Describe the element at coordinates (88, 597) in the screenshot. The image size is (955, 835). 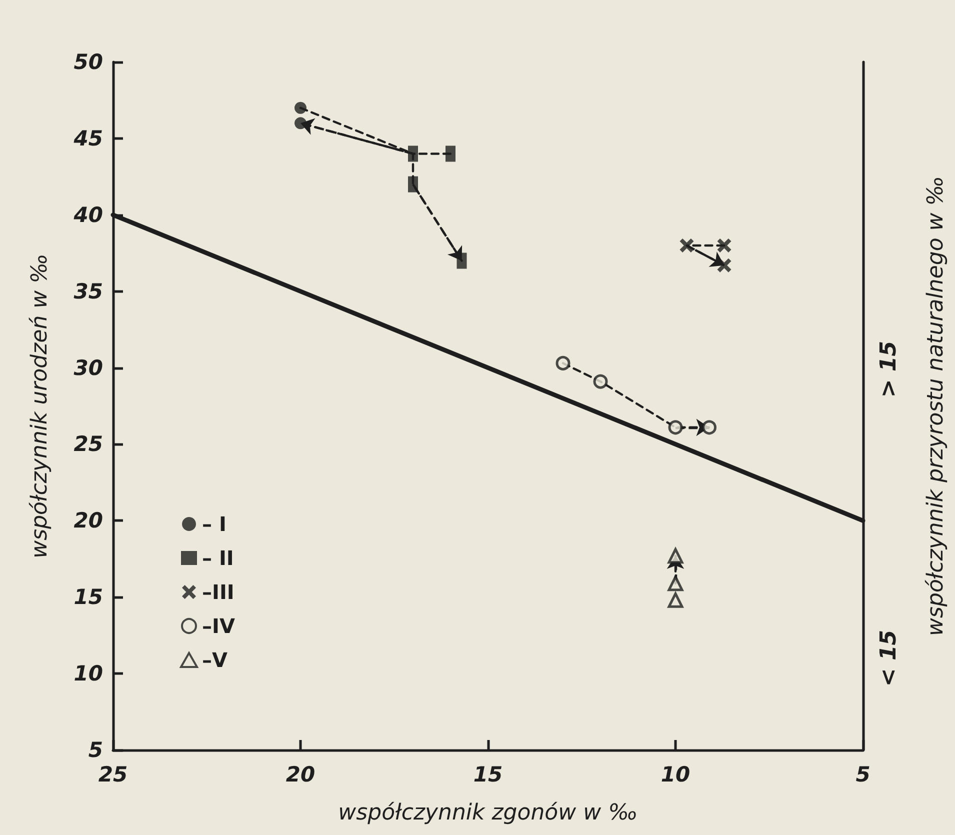
I see `y-tick-label: 15` at that location.